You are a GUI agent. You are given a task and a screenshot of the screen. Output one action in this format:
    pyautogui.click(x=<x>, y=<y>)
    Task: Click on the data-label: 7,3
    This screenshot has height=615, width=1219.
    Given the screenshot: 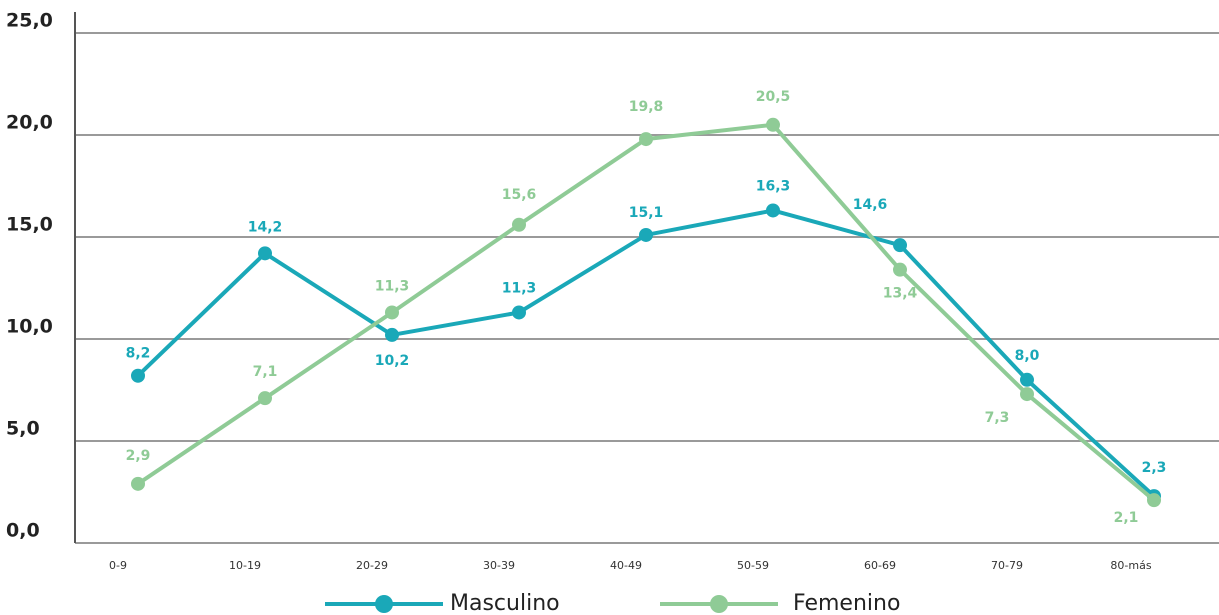 What is the action you would take?
    pyautogui.click(x=997, y=418)
    